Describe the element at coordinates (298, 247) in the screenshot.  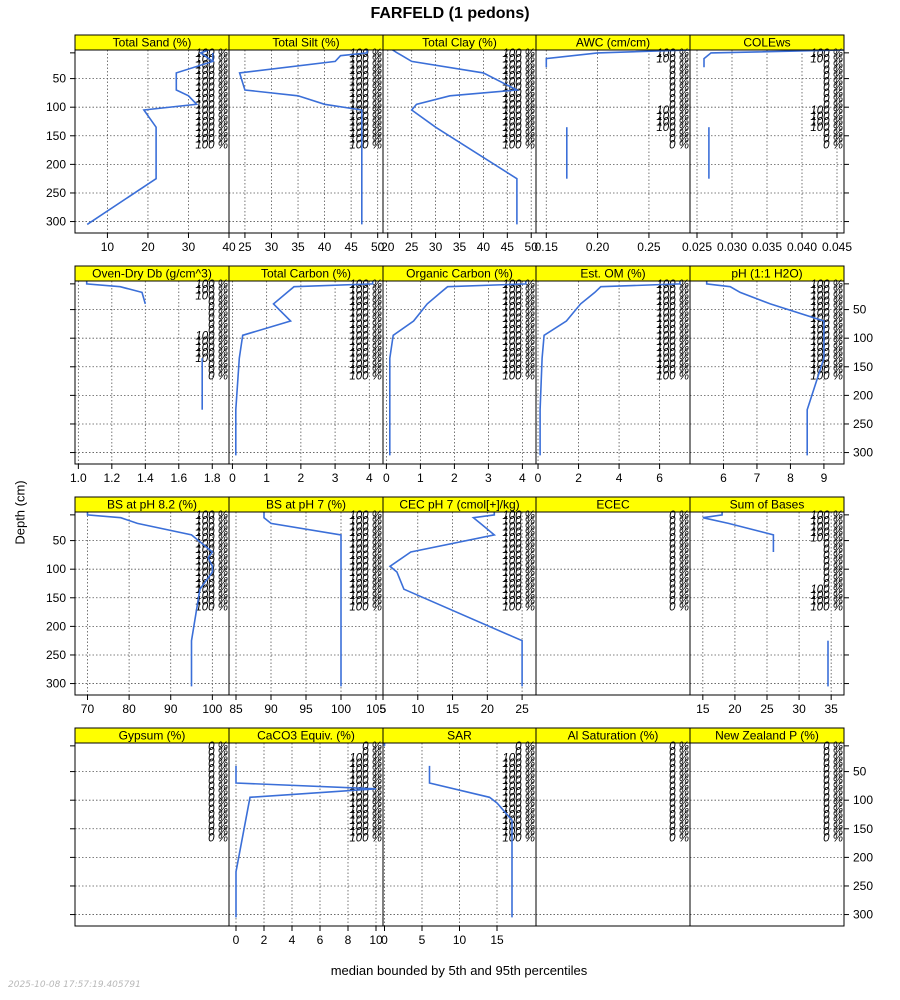
I see `x-tick-label: 35` at that location.